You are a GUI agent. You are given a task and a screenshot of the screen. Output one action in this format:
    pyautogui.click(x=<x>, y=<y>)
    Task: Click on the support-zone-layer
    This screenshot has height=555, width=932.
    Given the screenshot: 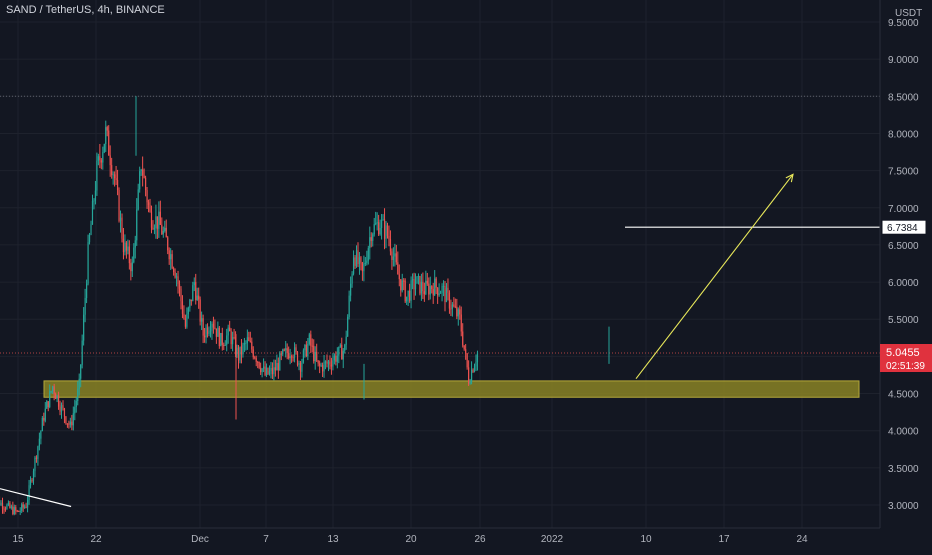 What is the action you would take?
    pyautogui.click(x=451, y=389)
    